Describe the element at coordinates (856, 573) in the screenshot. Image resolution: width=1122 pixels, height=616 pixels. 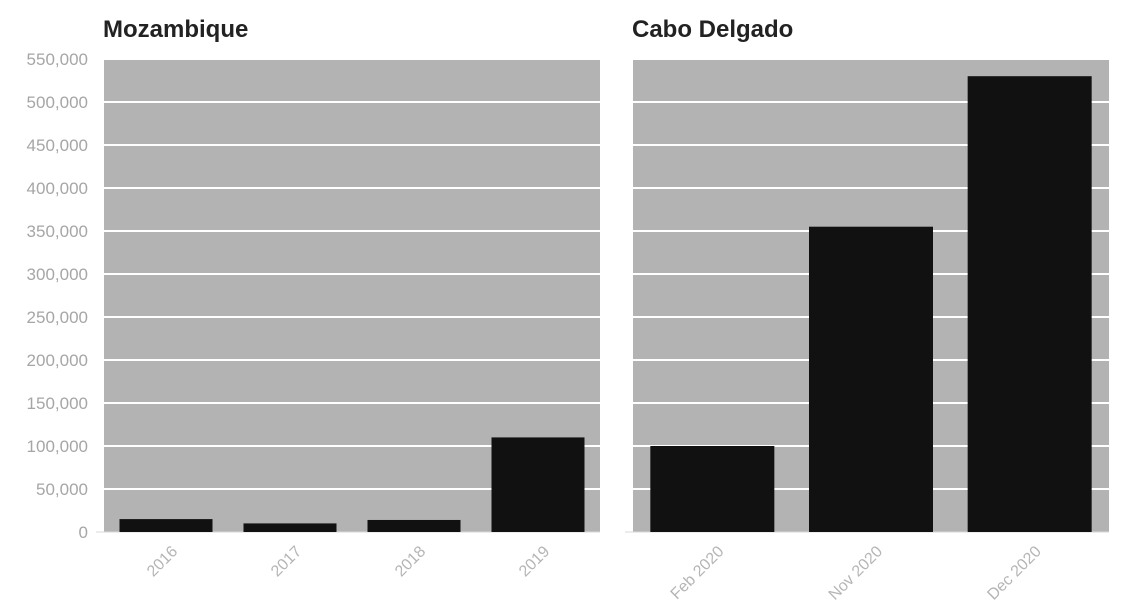
I see `x-tick-label: Nov 2020` at that location.